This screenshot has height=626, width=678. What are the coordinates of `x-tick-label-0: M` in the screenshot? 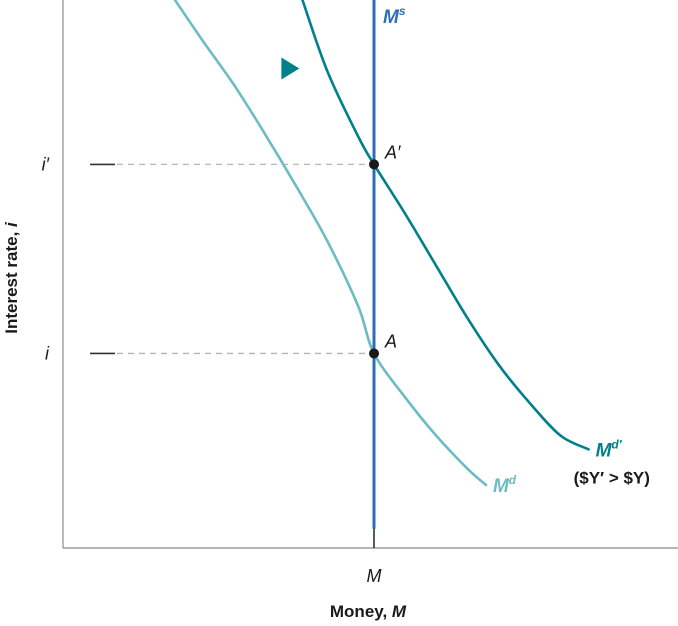 It's located at (374, 576).